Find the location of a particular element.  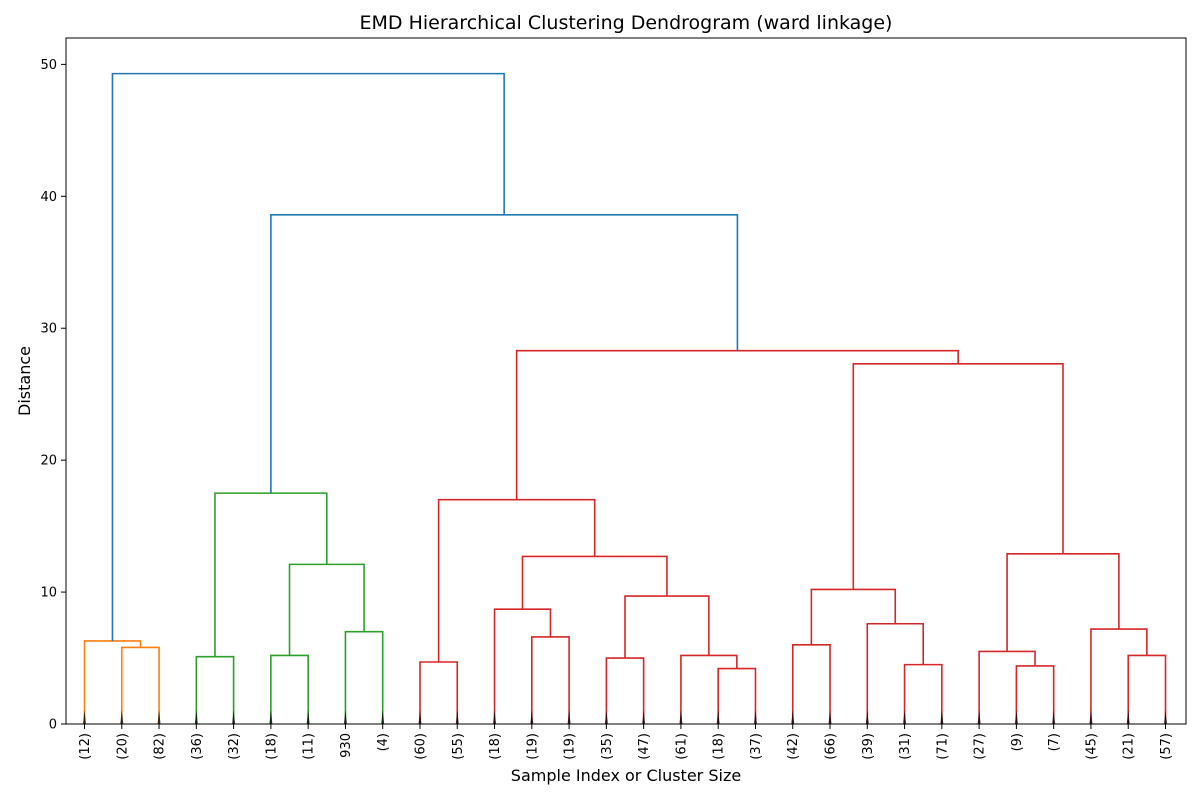

leaf-label: (27) is located at coordinates (980, 746).